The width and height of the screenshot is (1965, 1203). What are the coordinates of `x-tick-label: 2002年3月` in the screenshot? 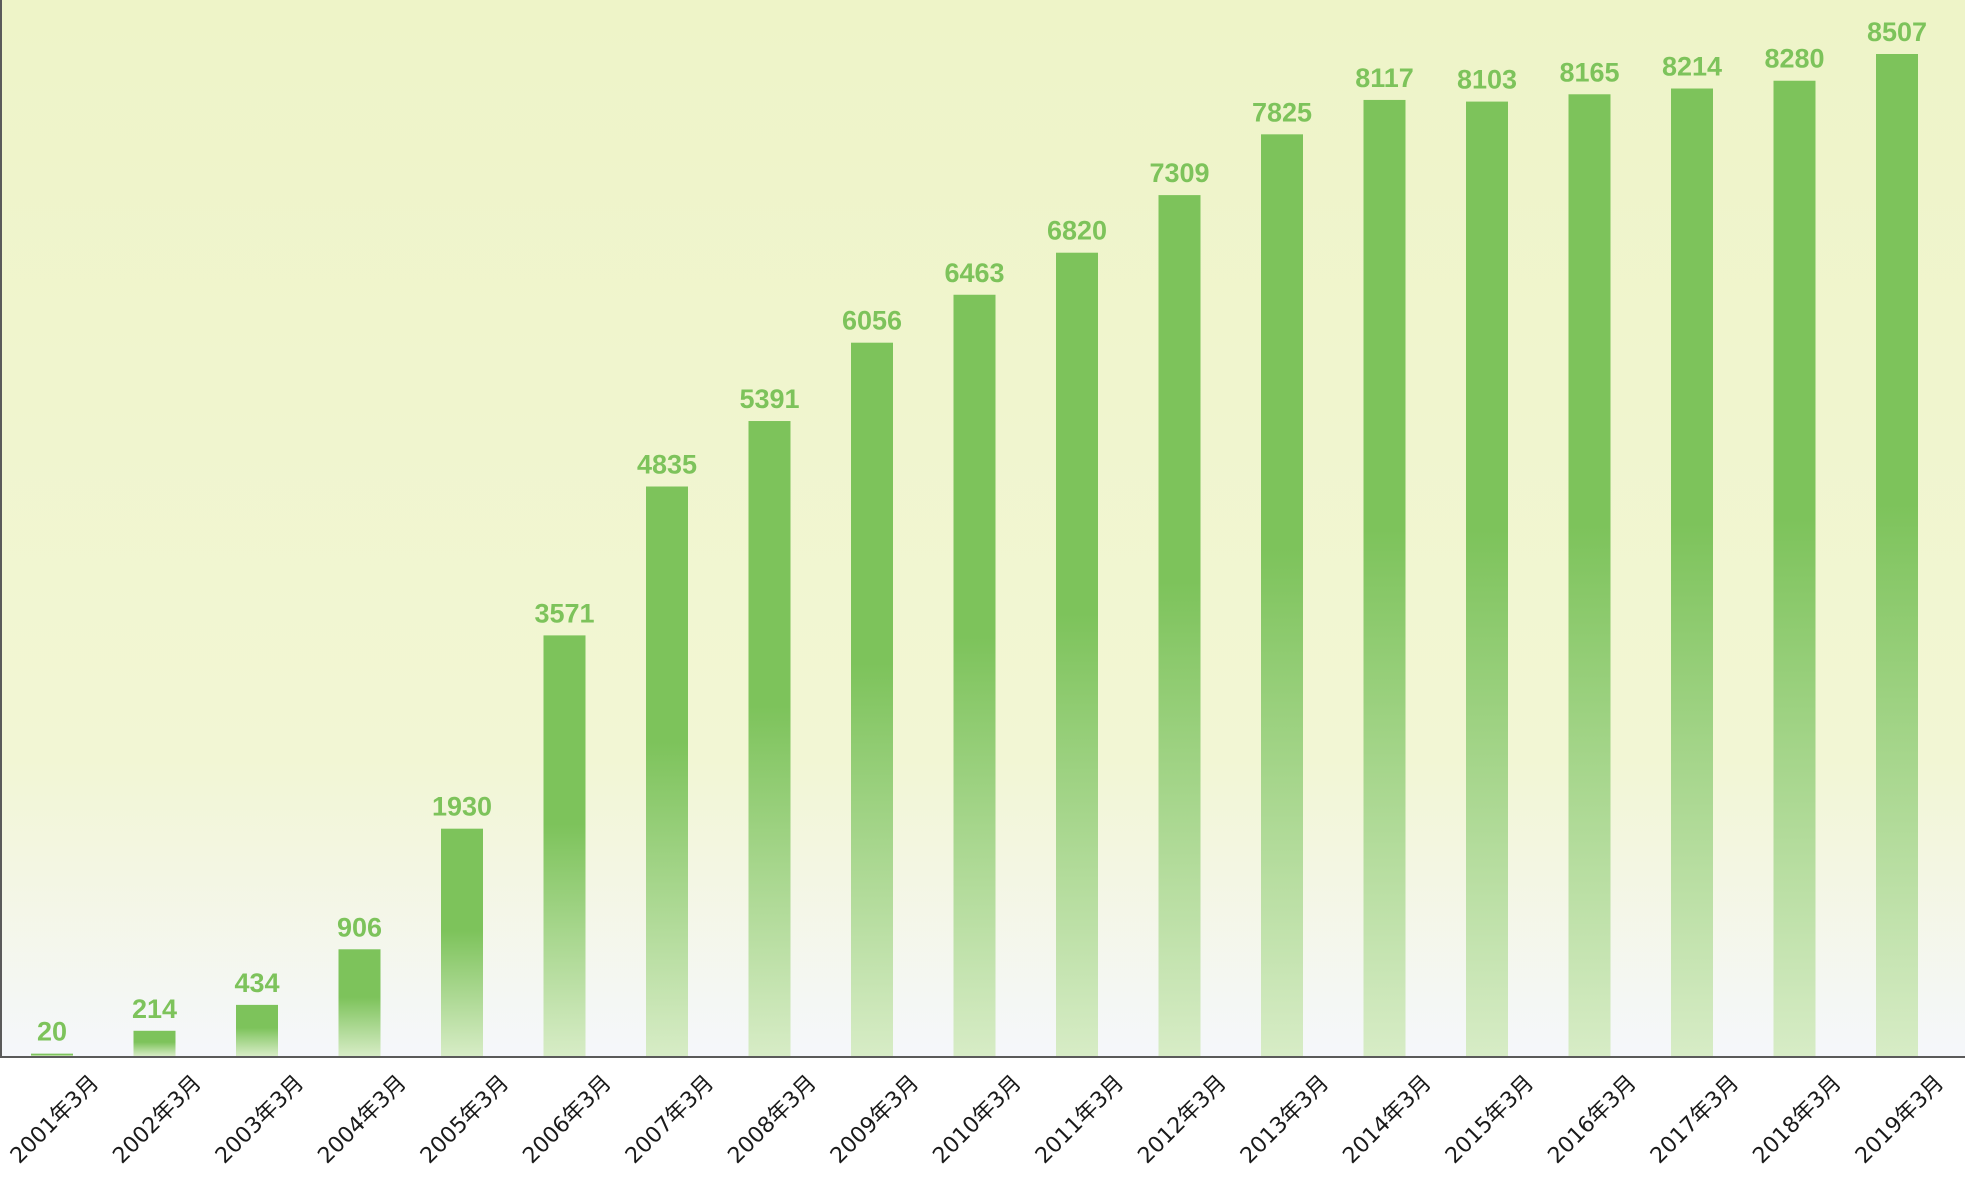 It's located at (157, 1120).